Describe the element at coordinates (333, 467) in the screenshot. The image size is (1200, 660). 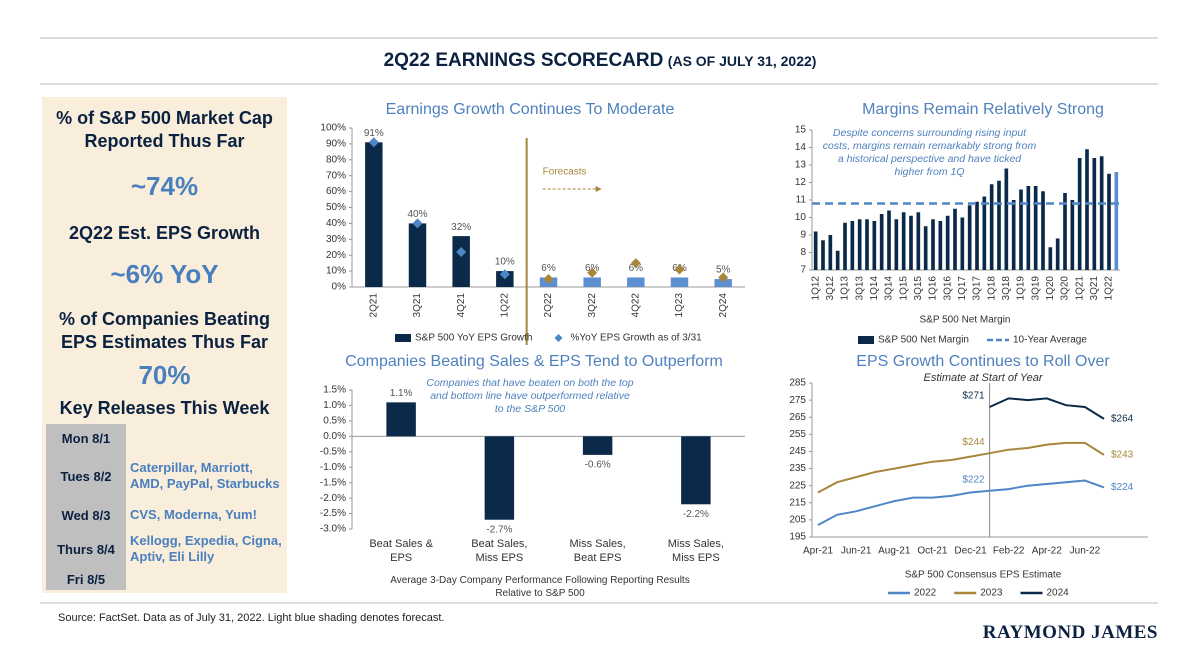
I see `y-tick-label: -1.0%` at that location.